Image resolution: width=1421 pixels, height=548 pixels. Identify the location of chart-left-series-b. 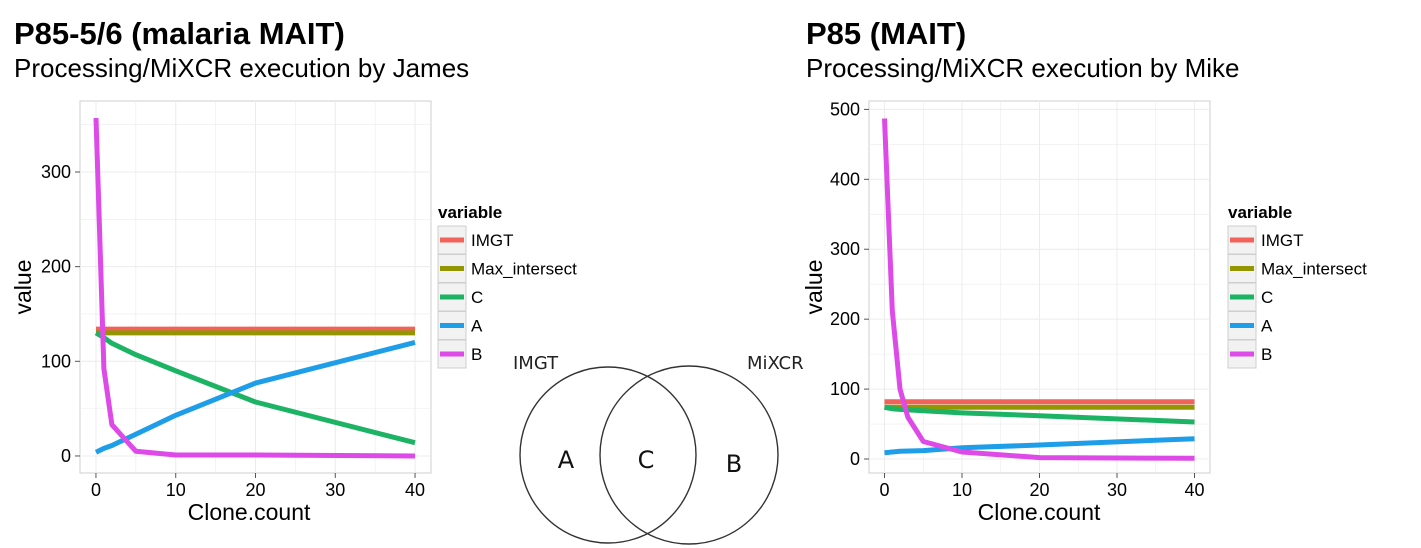
(254, 288).